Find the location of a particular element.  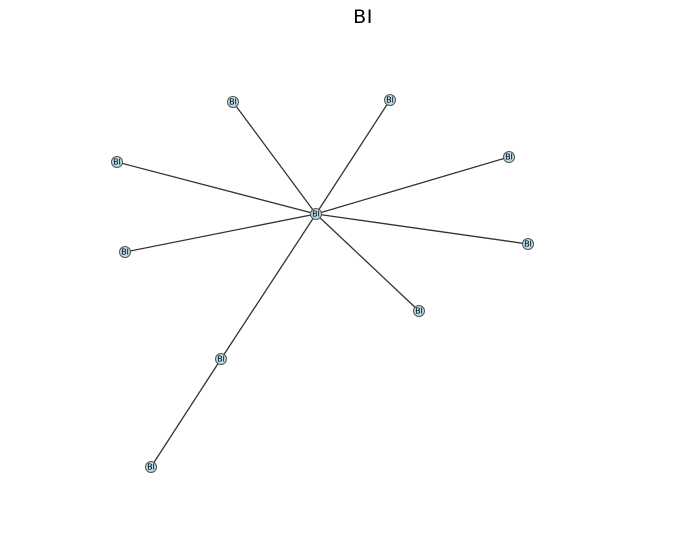

edge-hub-n3 is located at coordinates (216, 188).